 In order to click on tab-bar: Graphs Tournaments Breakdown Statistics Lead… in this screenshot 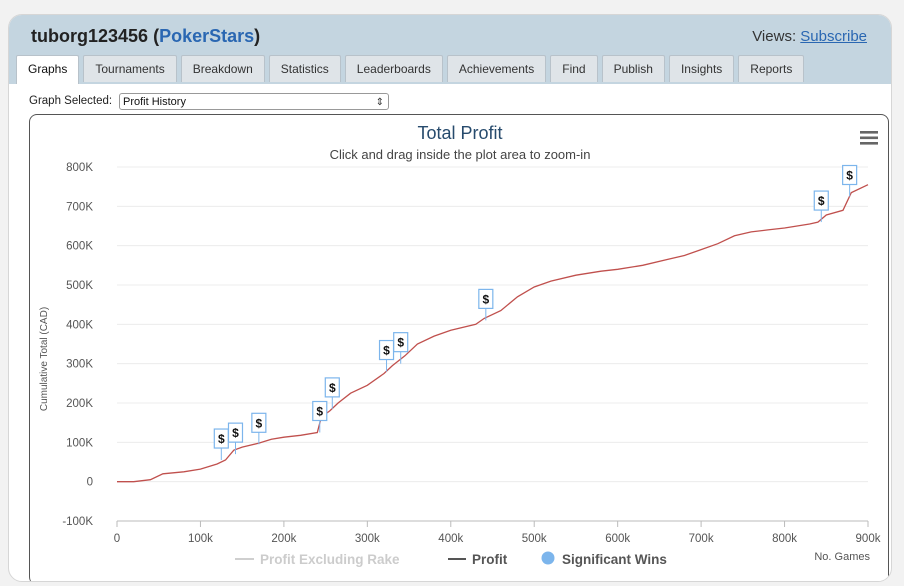, I will do `click(412, 69)`.